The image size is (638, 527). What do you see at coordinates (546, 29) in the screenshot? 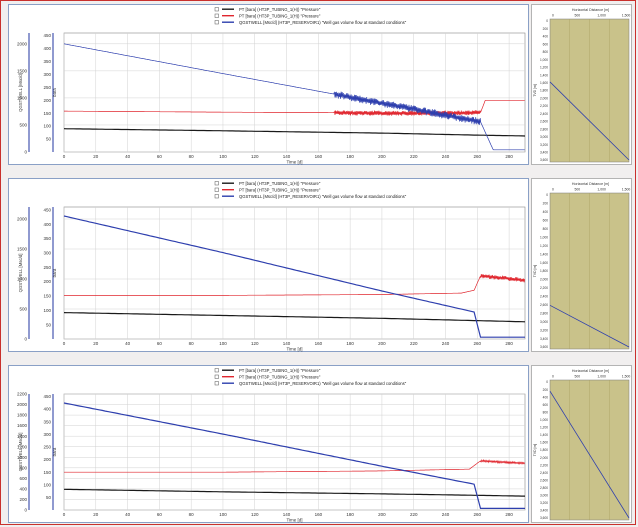
I see `trajectory-y-tick: 200` at bounding box center [546, 29].